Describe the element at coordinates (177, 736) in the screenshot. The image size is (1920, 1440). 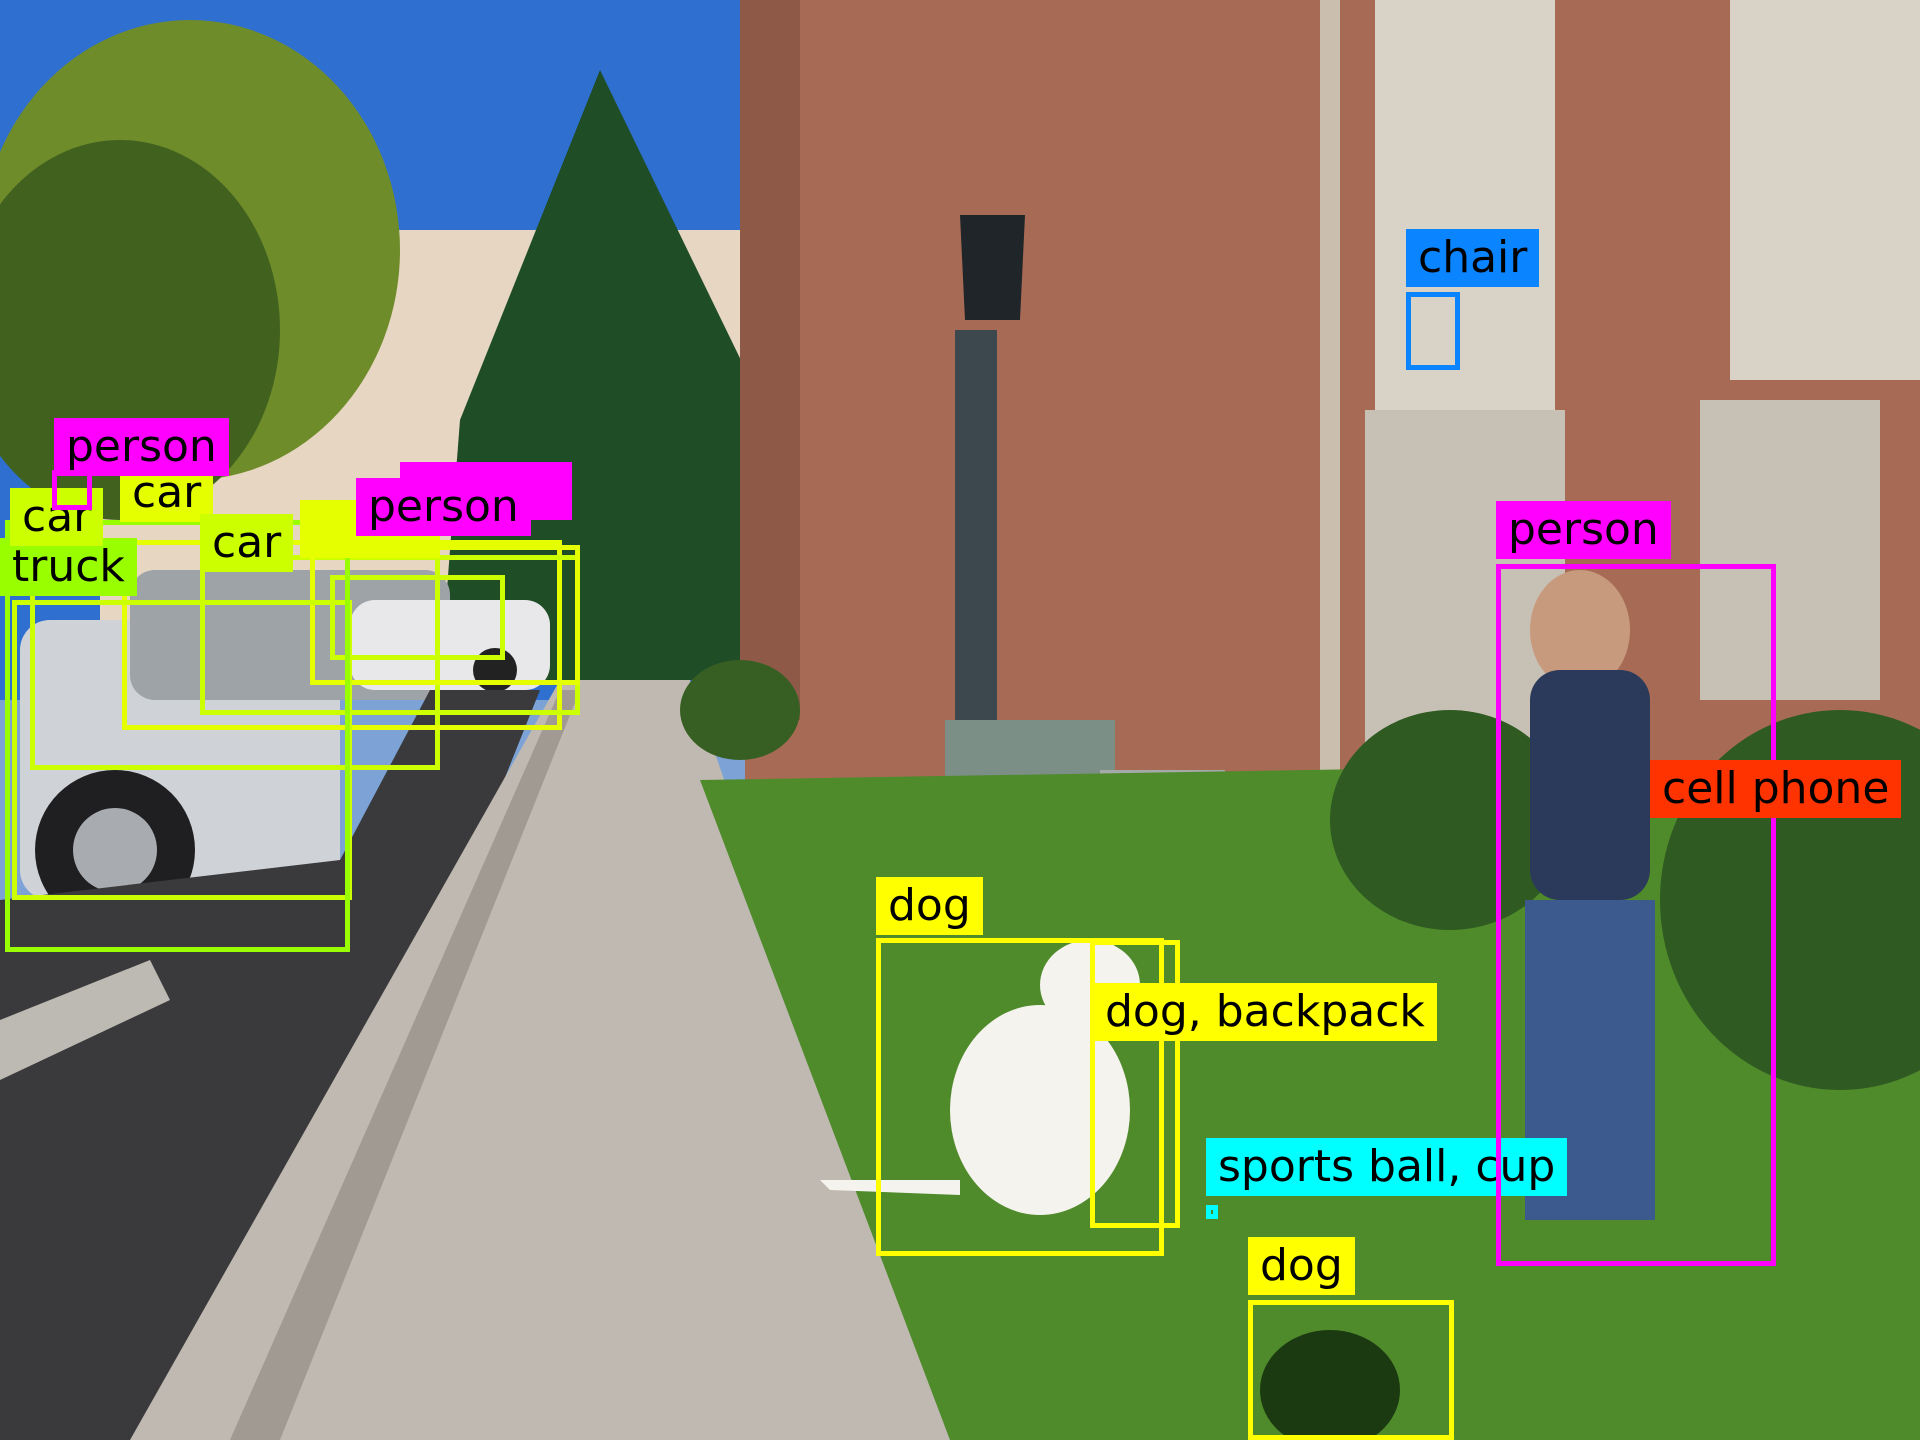
I see `bbox-truck` at that location.